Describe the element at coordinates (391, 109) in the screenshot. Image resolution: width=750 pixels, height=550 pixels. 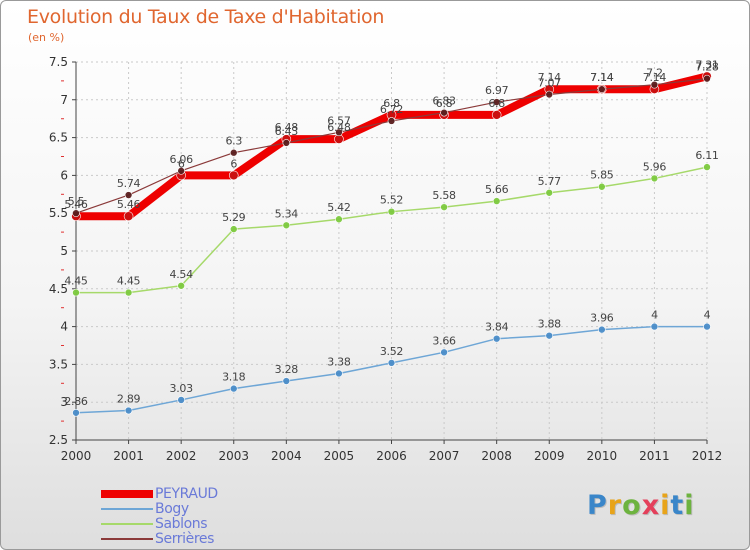
I see `data-label: 6.72` at that location.